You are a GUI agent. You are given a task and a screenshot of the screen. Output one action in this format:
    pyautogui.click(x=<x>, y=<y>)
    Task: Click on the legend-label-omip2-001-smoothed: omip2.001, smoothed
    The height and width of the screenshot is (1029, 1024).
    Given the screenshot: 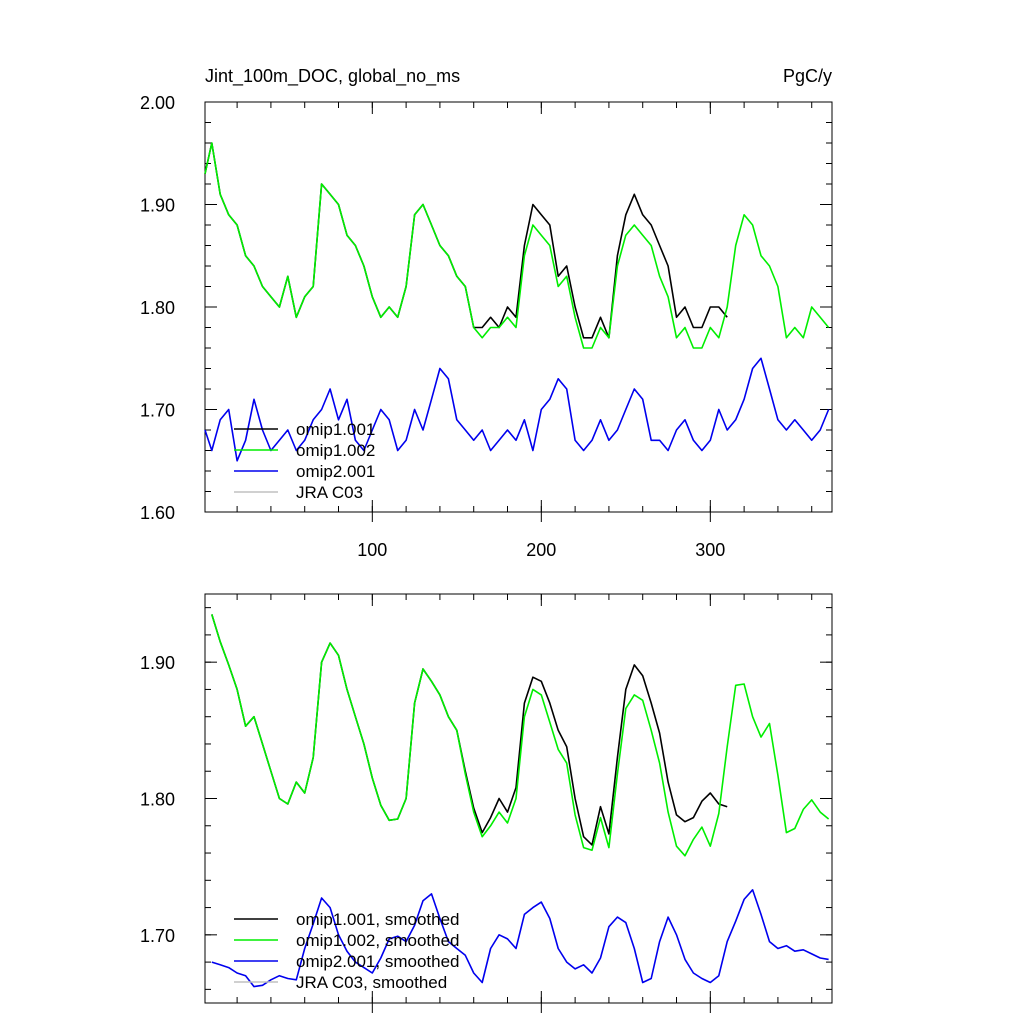 What is the action you would take?
    pyautogui.click(x=378, y=961)
    